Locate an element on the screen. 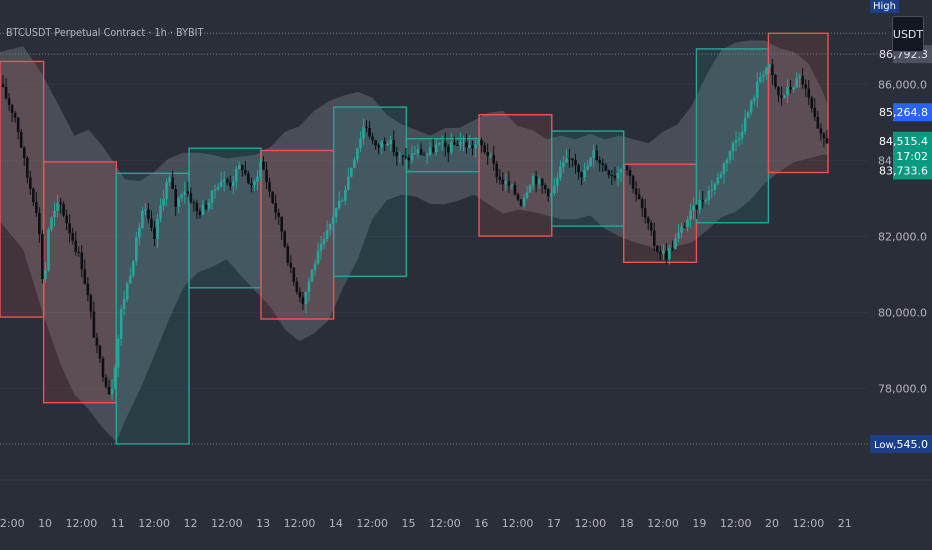 The width and height of the screenshot is (932, 550). time-axis-label: 20 is located at coordinates (772, 523).